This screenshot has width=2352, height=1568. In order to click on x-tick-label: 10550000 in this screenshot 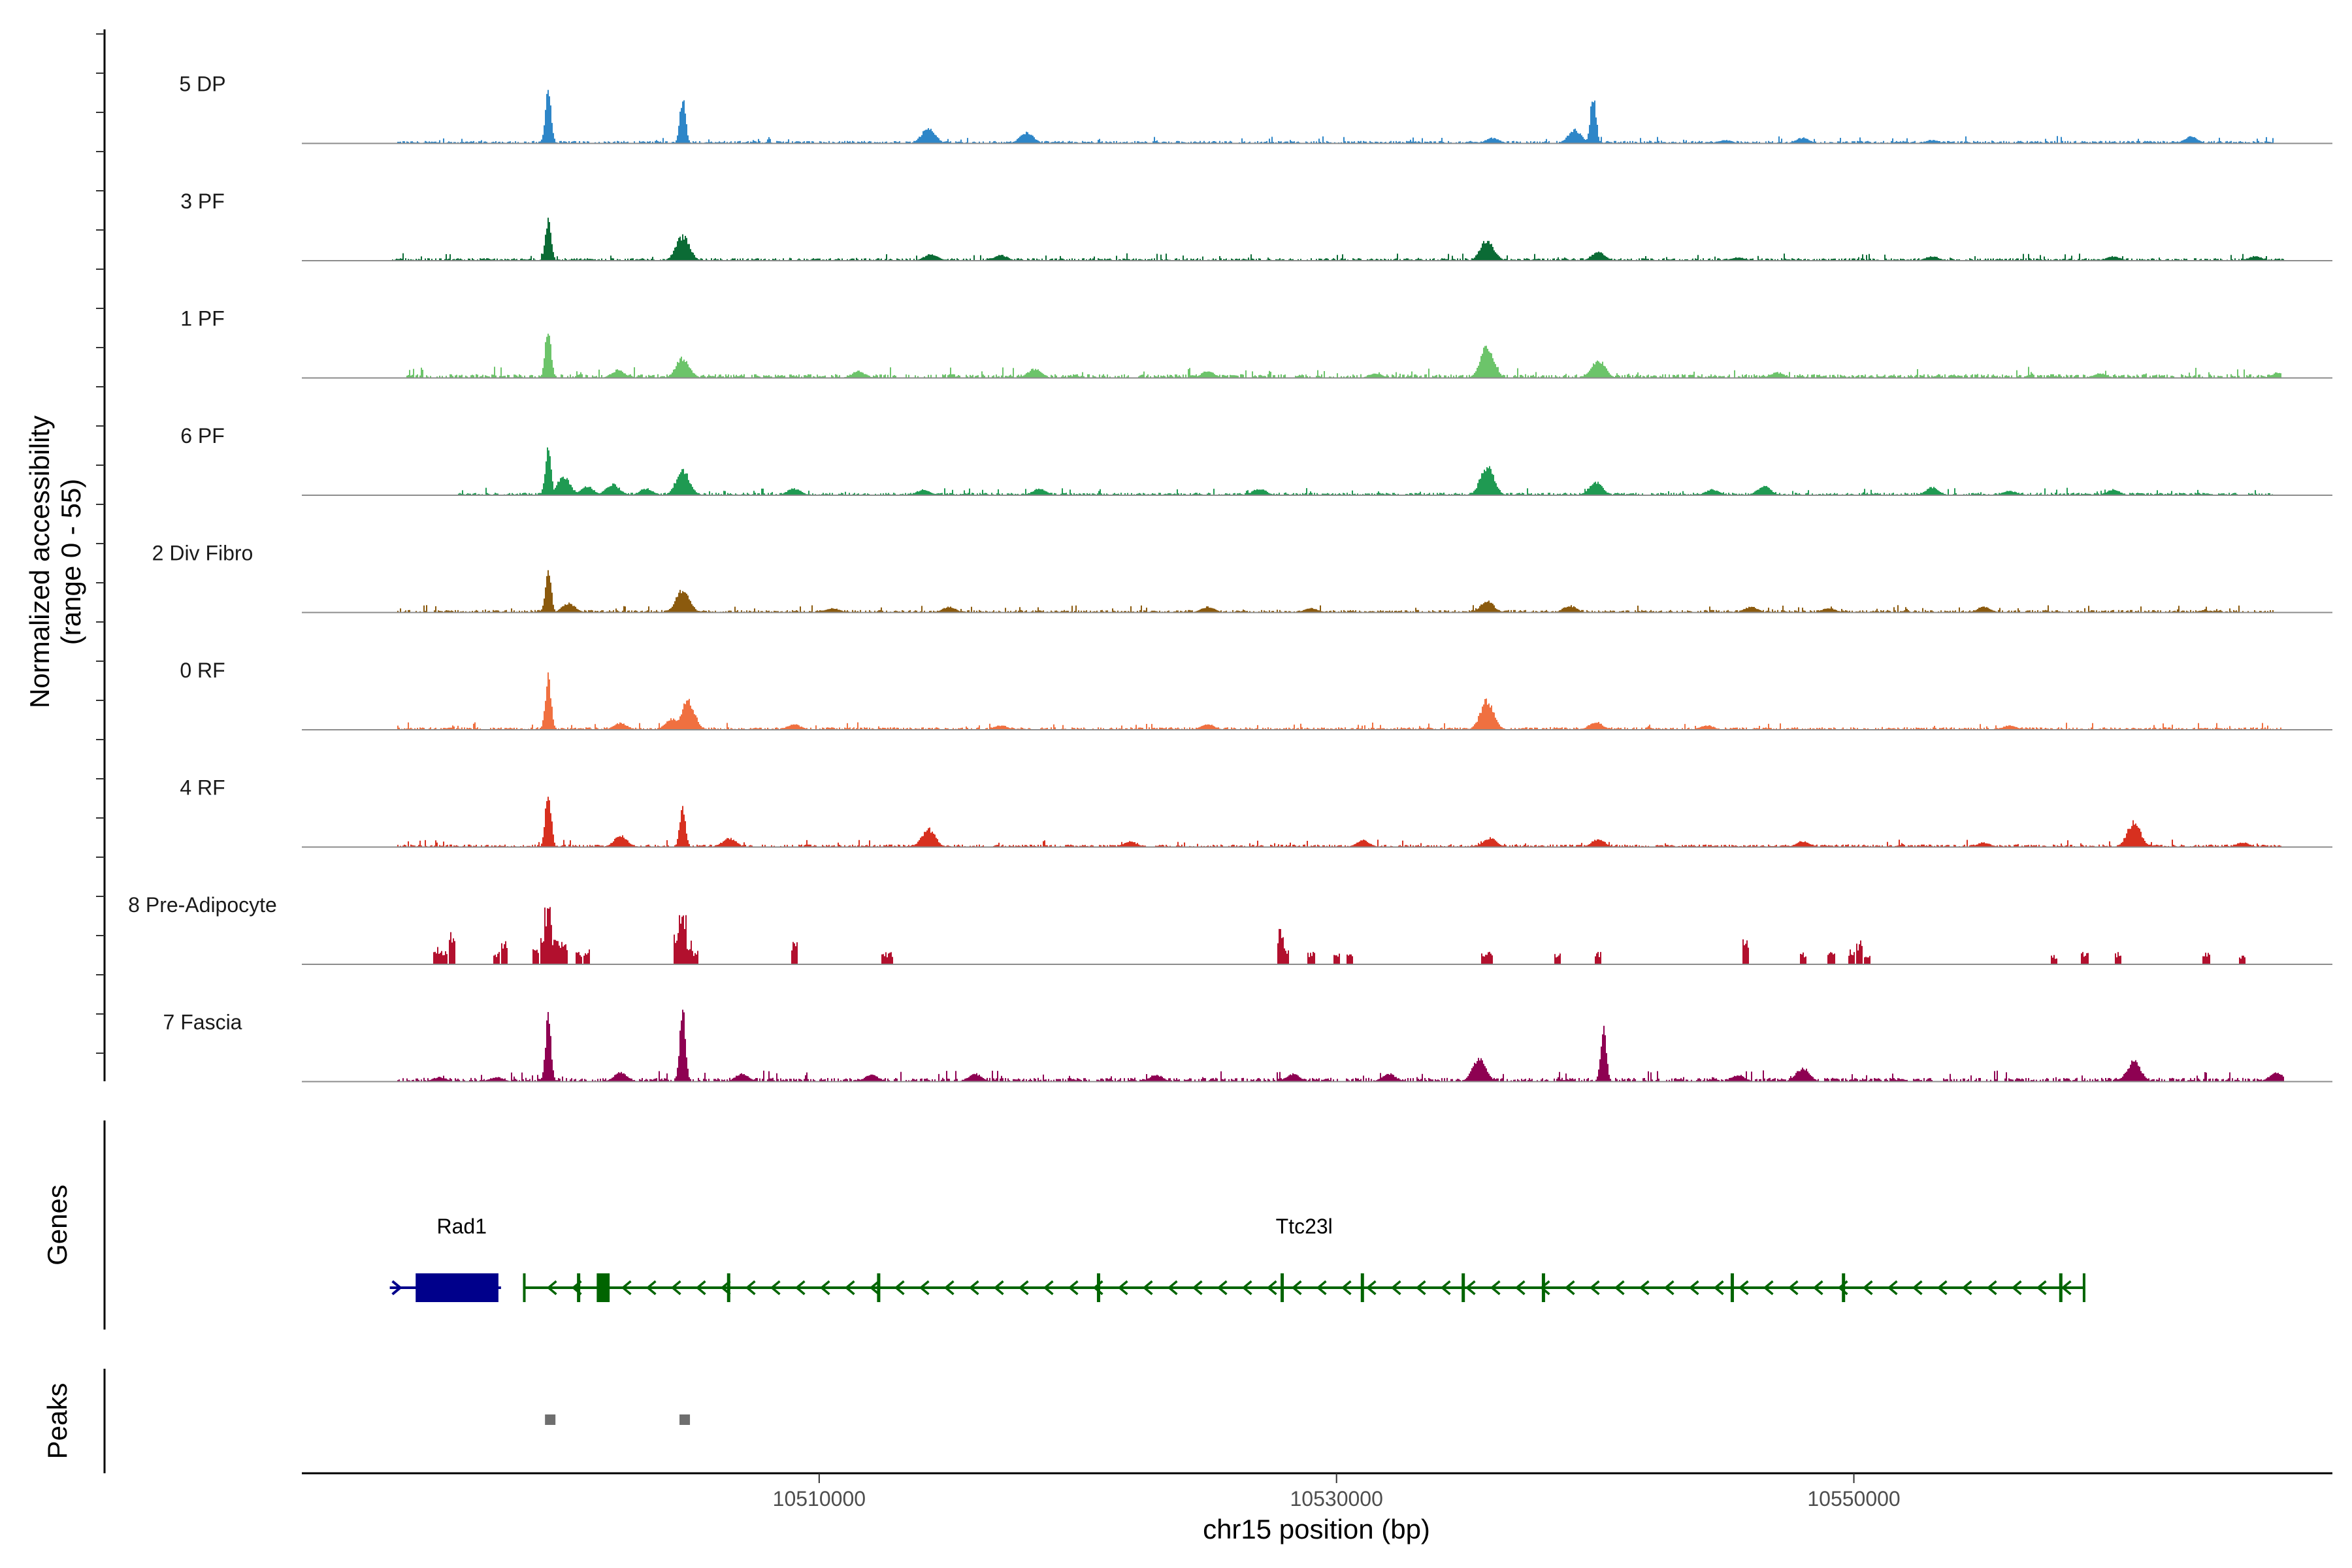, I will do `click(1853, 1499)`.